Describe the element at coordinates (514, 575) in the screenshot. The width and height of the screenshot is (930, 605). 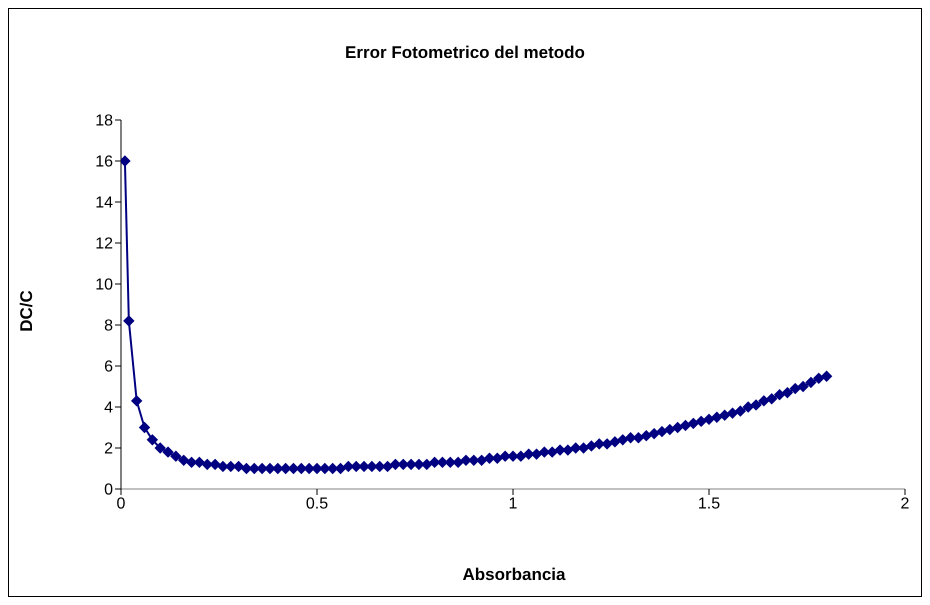
I see `x-axis-title: Absorbancia` at that location.